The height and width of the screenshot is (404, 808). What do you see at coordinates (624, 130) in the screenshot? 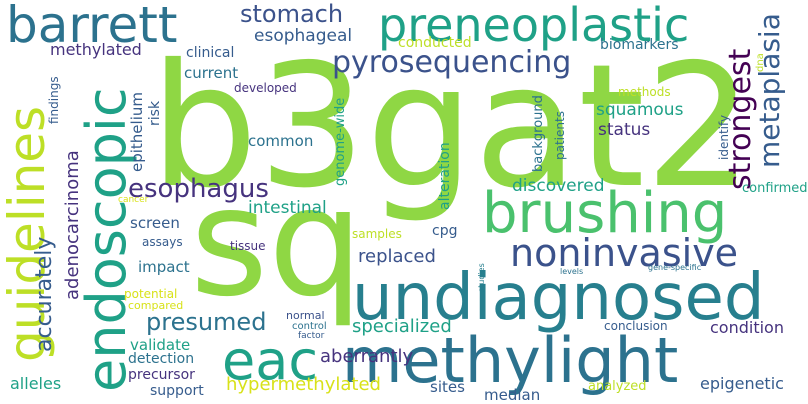
I see `word-status: status` at bounding box center [624, 130].